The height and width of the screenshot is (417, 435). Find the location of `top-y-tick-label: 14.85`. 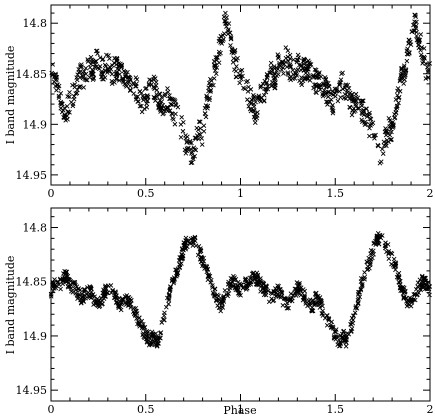

top-y-tick-label: 14.85 is located at coordinates (32, 74).